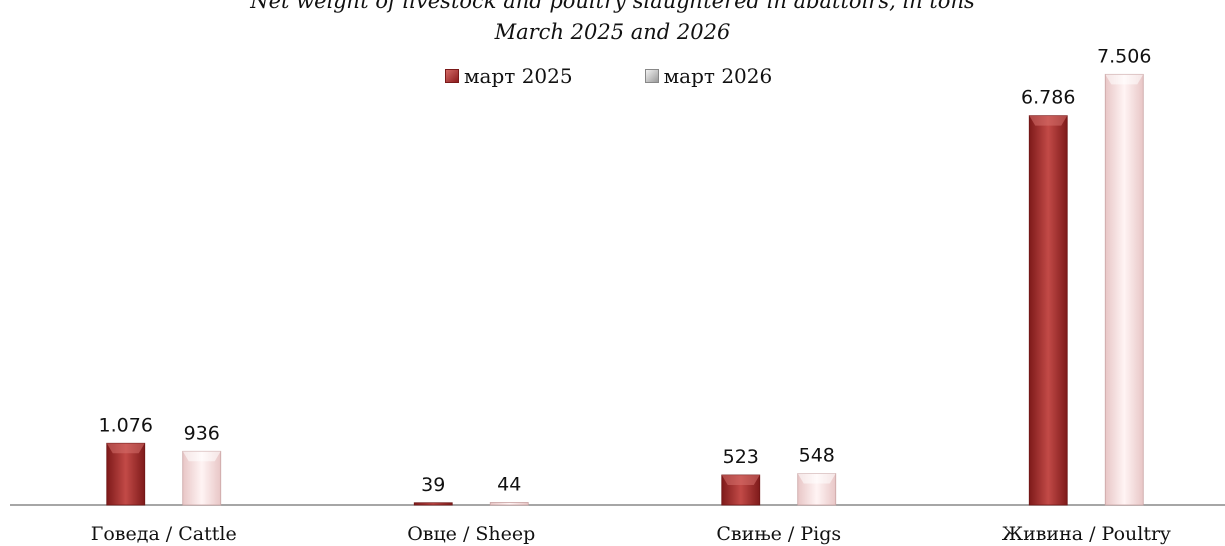  Describe the element at coordinates (452, 76) in the screenshot. I see `legend-swatch-2025` at that location.